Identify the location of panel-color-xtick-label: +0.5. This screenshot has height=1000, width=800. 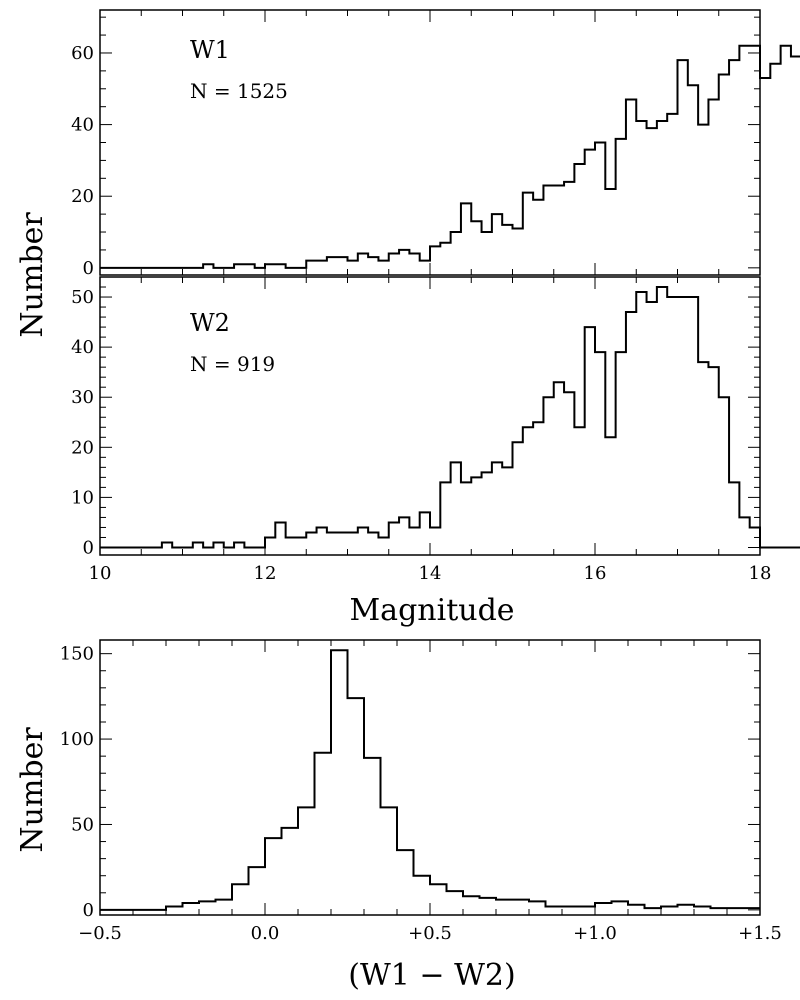
(430, 933).